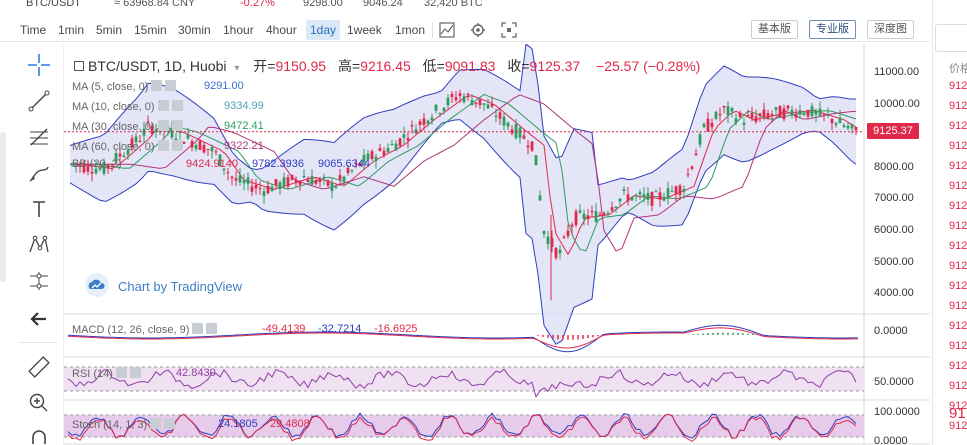 The image size is (967, 445). I want to click on bb-legend: BB (20, 2), so click(97, 164).